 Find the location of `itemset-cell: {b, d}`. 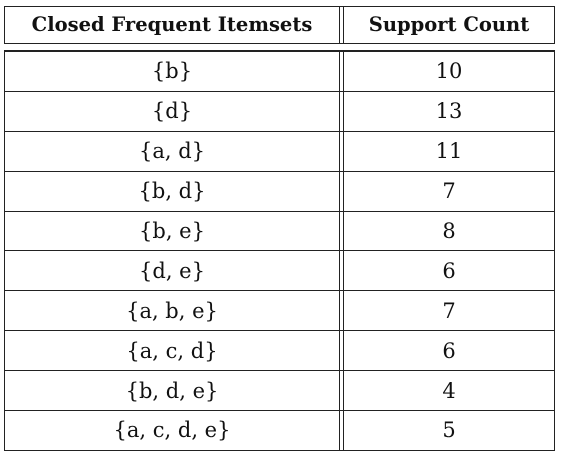

itemset-cell: {b, d} is located at coordinates (172, 191).